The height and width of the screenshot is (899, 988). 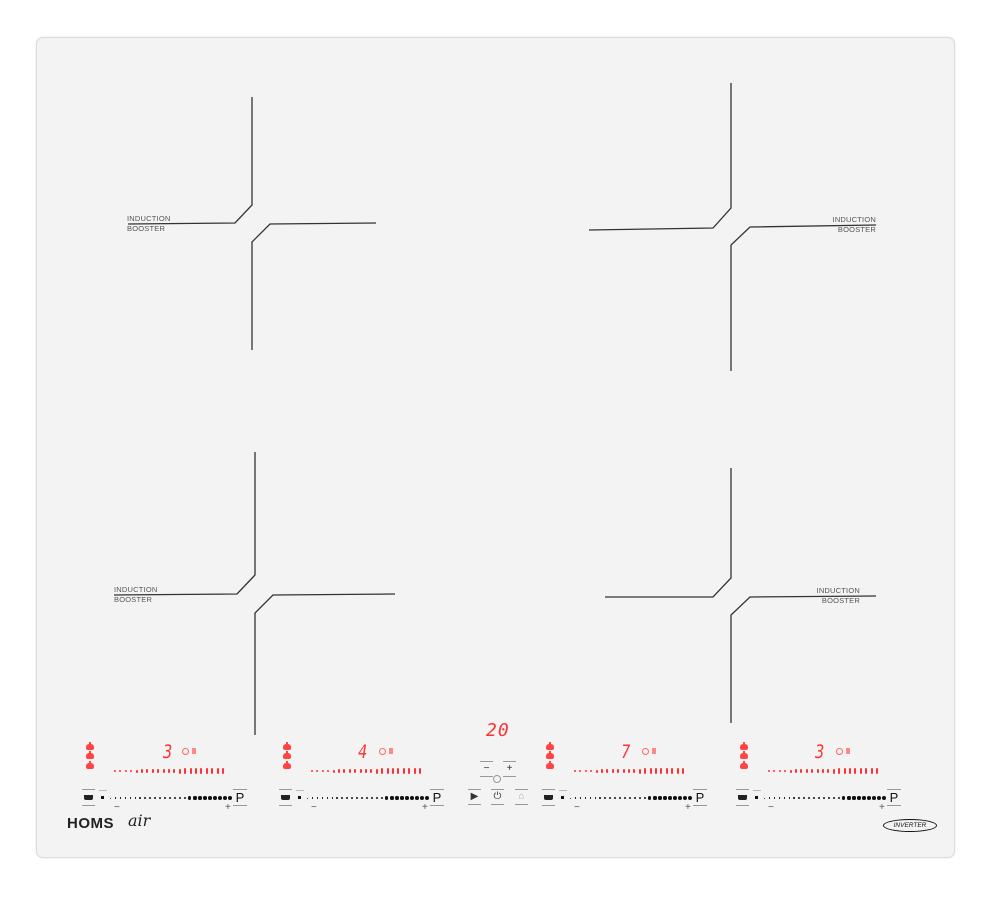 I want to click on pause-button: ▶, so click(x=474, y=797).